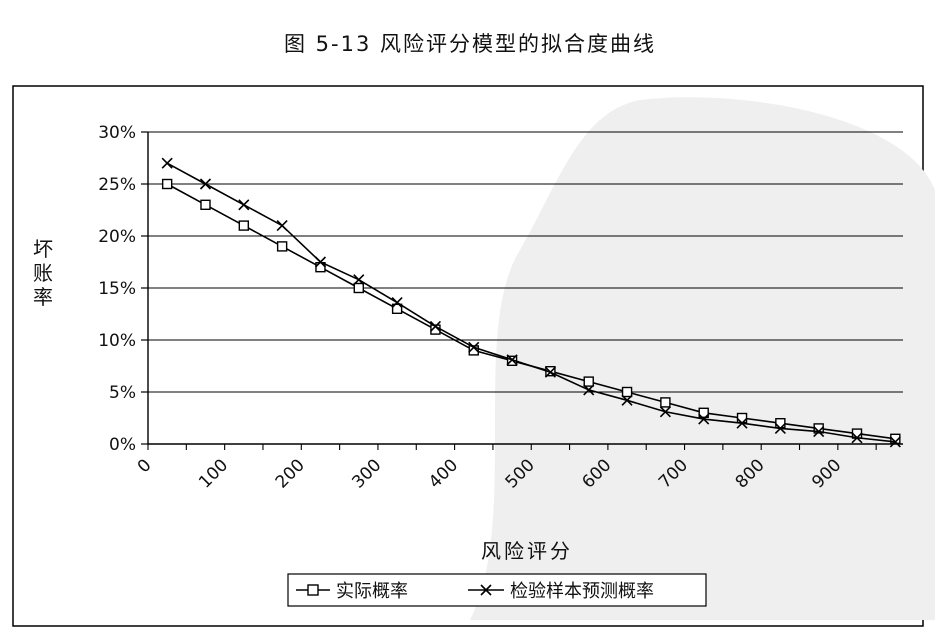 The width and height of the screenshot is (940, 635). Describe the element at coordinates (117, 133) in the screenshot. I see `y-tick-label: 30%` at that location.